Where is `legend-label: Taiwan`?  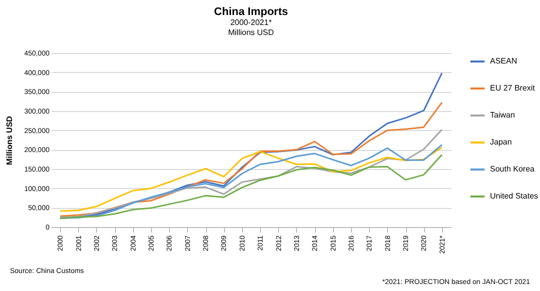 legend-label: Taiwan is located at coordinates (502, 115).